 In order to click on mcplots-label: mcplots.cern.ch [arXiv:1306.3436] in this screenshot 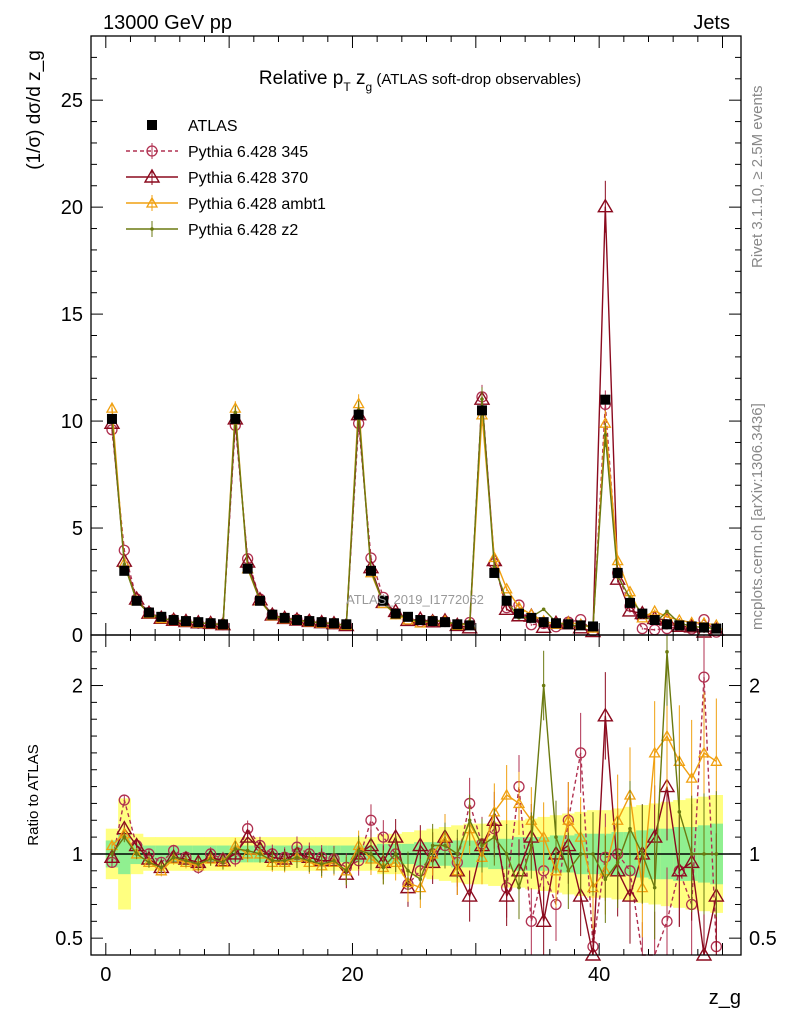, I will do `click(757, 516)`.